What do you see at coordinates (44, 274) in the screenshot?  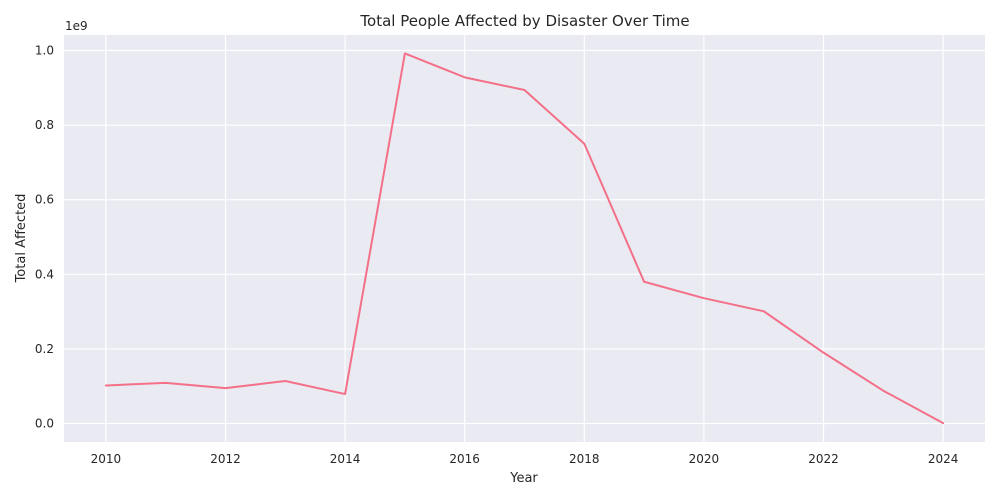 I see `y-tick-label: 0.4` at bounding box center [44, 274].